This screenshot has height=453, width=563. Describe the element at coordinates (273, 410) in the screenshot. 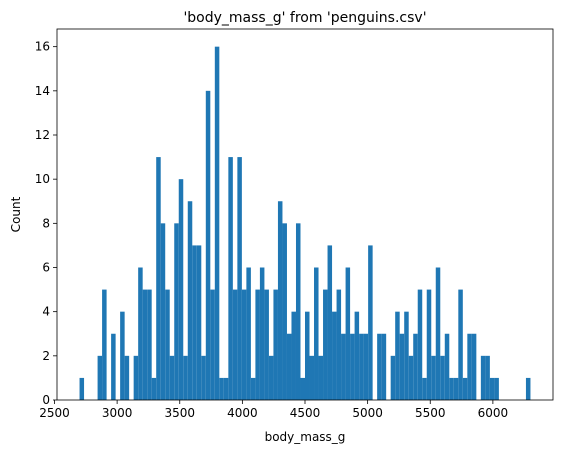

I see `x-axis-ticks: 2500 3000 3500 4000 4500 5000 5500 6000` at that location.